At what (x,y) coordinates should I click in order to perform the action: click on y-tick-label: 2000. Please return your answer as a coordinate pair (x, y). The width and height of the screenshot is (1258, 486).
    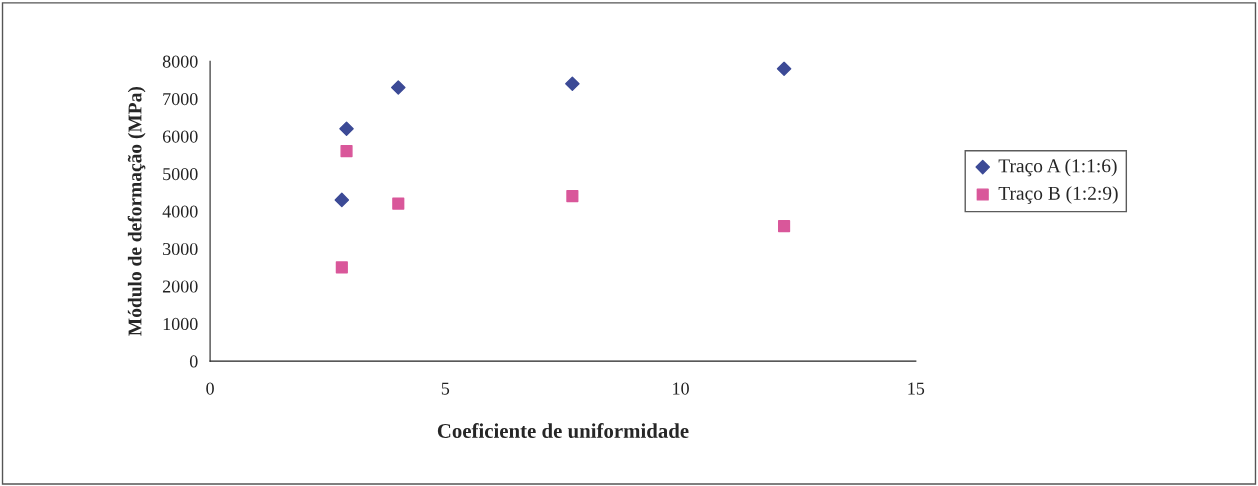
    Looking at the image, I should click on (180, 286).